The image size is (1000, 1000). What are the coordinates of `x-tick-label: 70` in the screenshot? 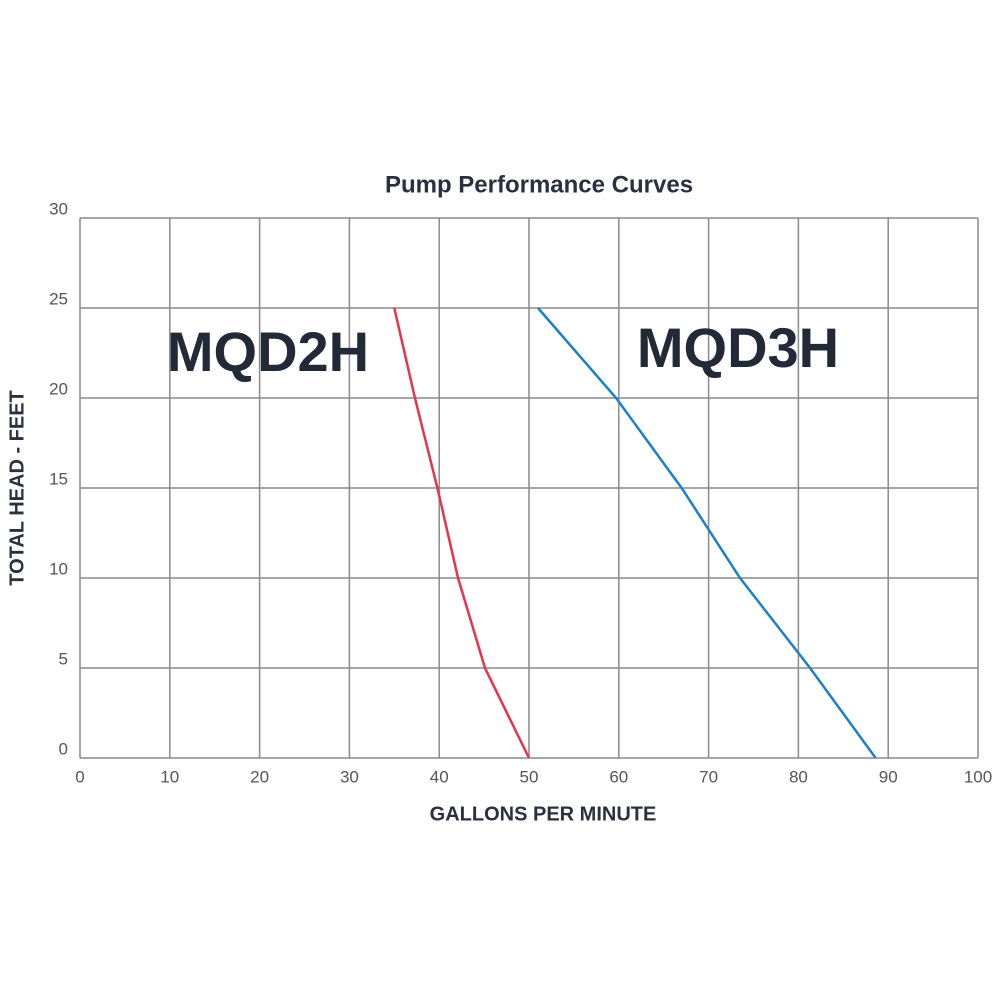 It's located at (708, 776).